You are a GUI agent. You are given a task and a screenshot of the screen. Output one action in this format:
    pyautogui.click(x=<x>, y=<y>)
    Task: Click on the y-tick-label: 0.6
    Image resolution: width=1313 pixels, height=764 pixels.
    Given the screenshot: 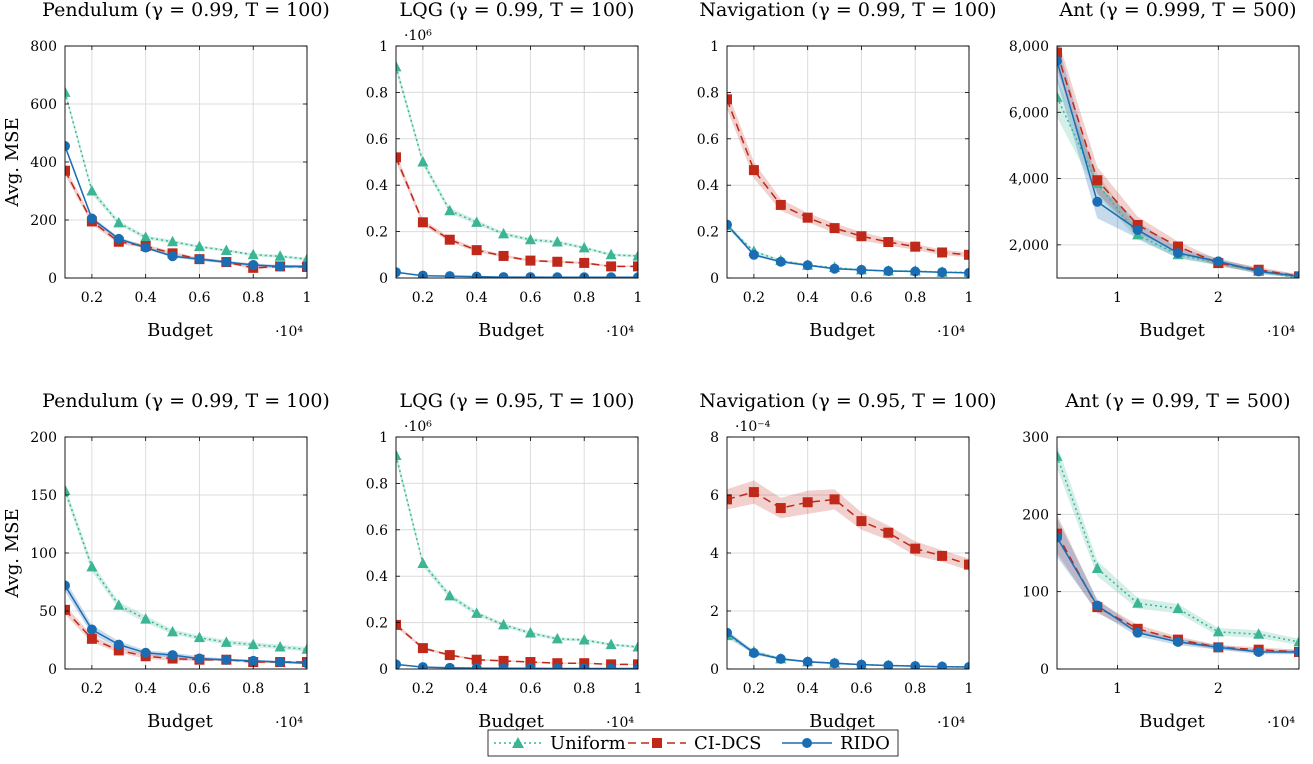 What is the action you would take?
    pyautogui.click(x=377, y=531)
    